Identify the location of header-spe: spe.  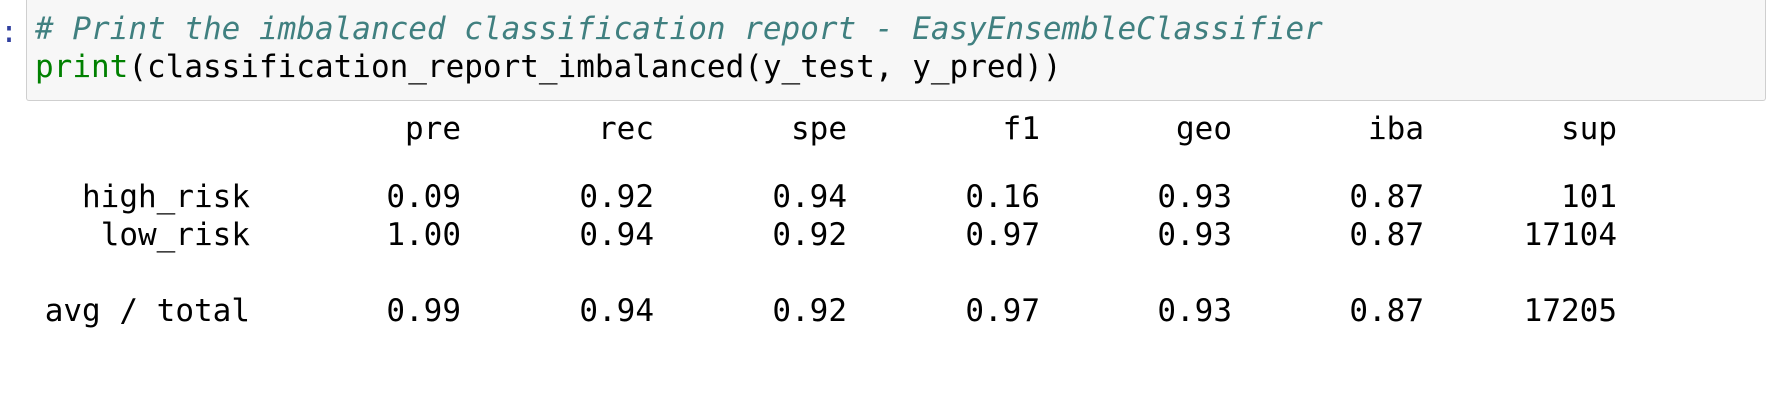
(819, 129).